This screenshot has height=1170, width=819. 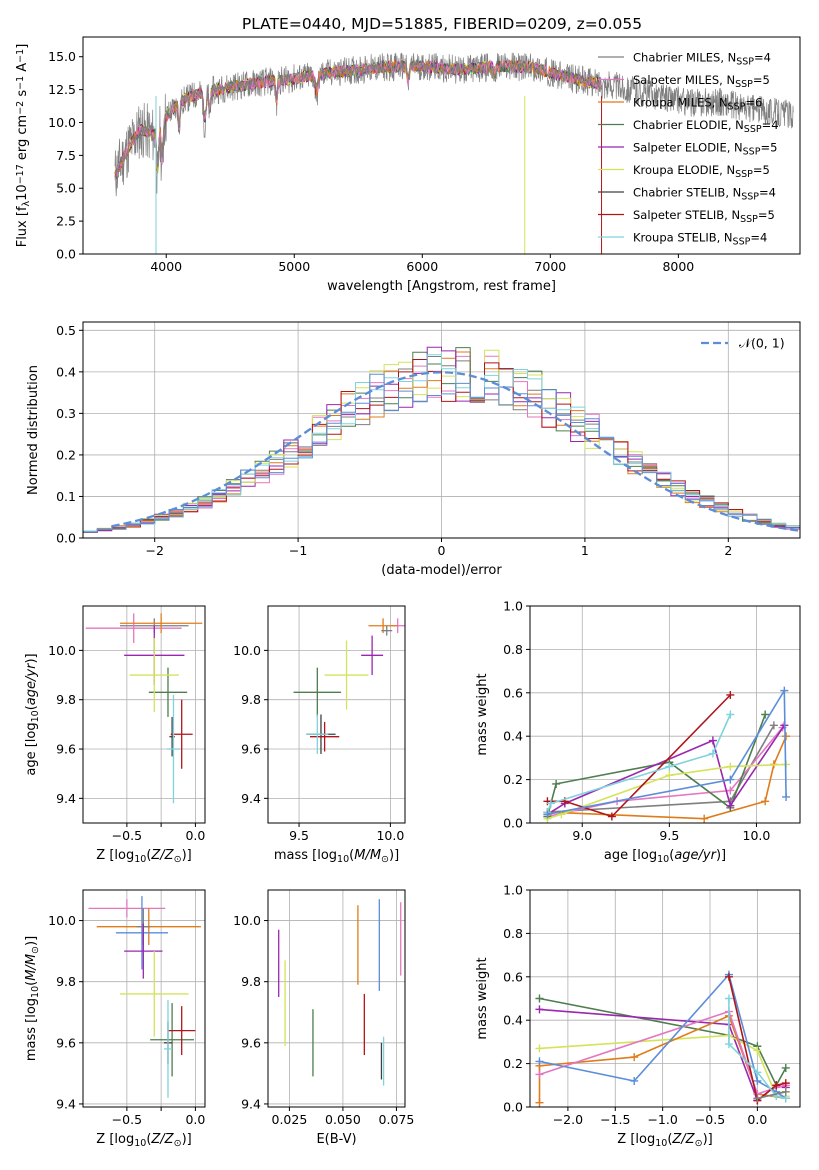 What do you see at coordinates (701, 171) in the screenshot?
I see `legend-label: Kroupa ELODIE, NSSP=5` at bounding box center [701, 171].